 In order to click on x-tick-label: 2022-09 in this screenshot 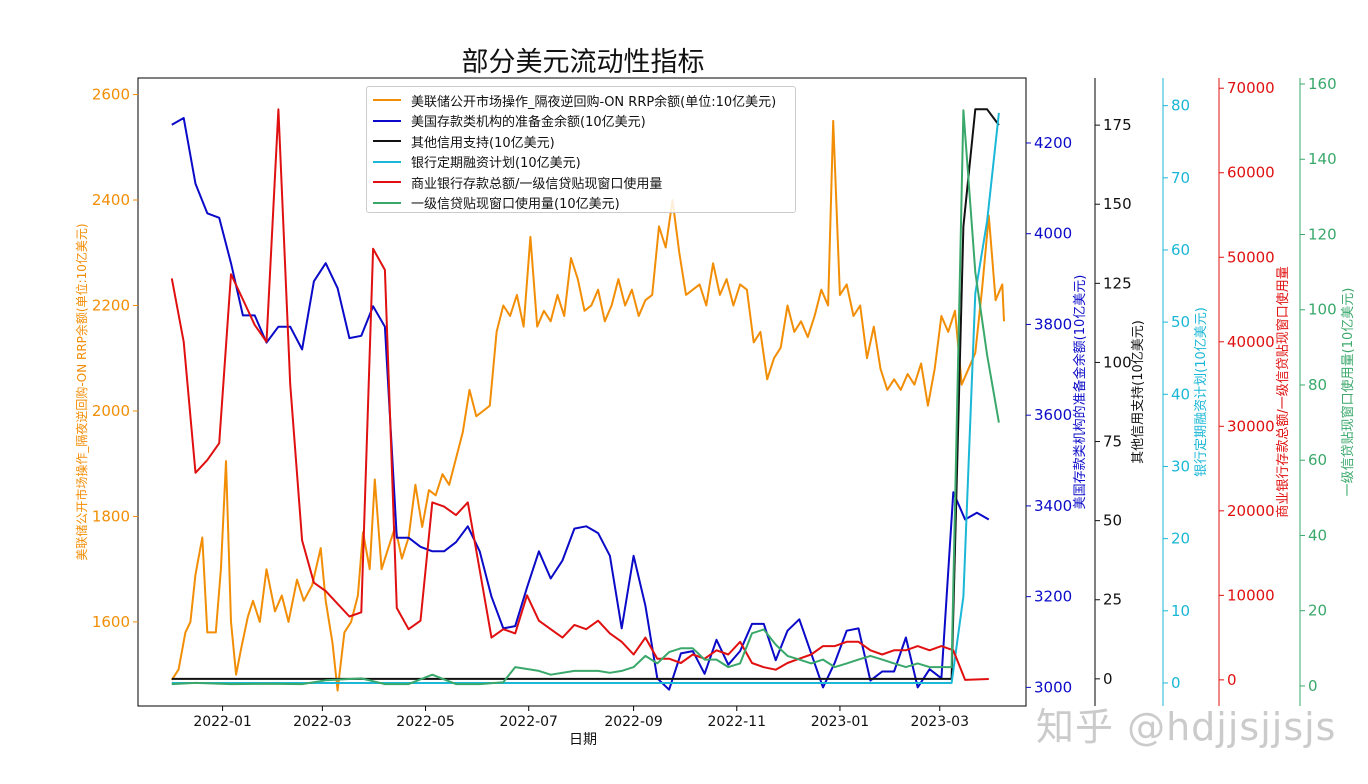, I will do `click(633, 722)`.